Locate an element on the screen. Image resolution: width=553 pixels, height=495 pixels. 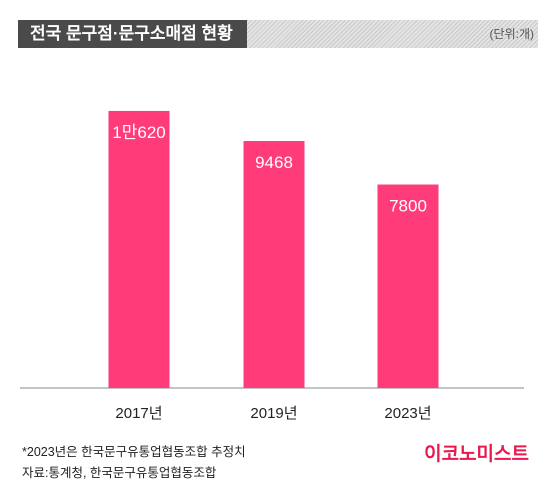
estimate-note: *2023년은 한국문구유통업협동조합 추정치 is located at coordinates (134, 452).